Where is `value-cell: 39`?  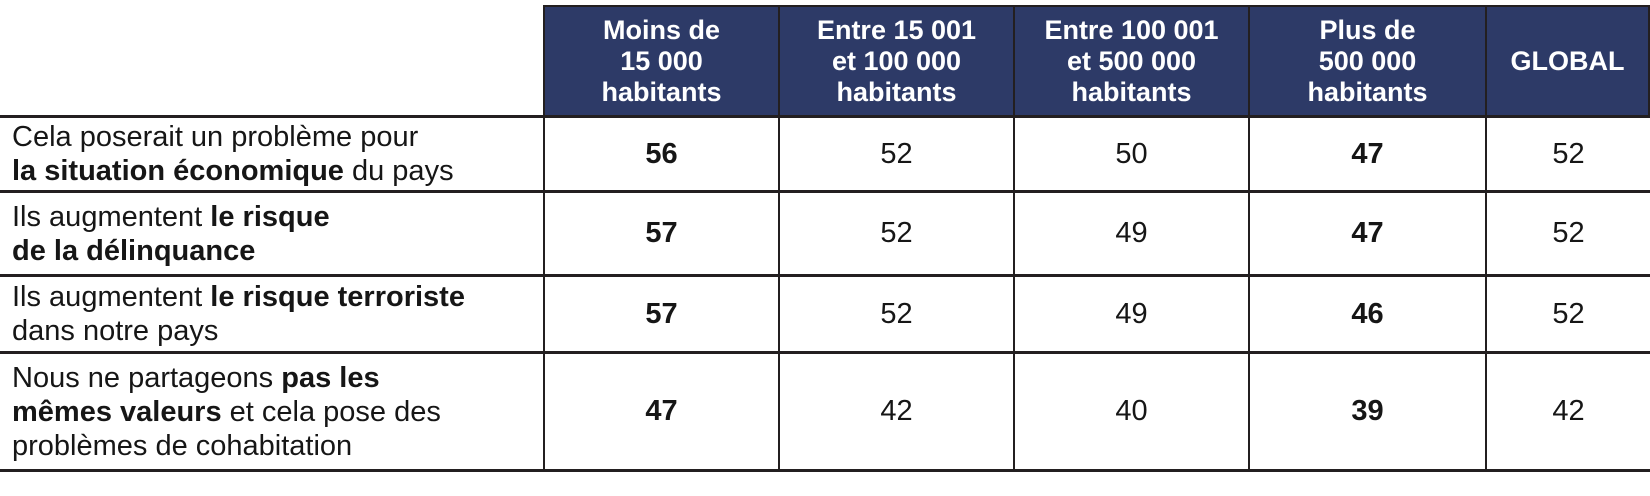 value-cell: 39 is located at coordinates (1366, 411).